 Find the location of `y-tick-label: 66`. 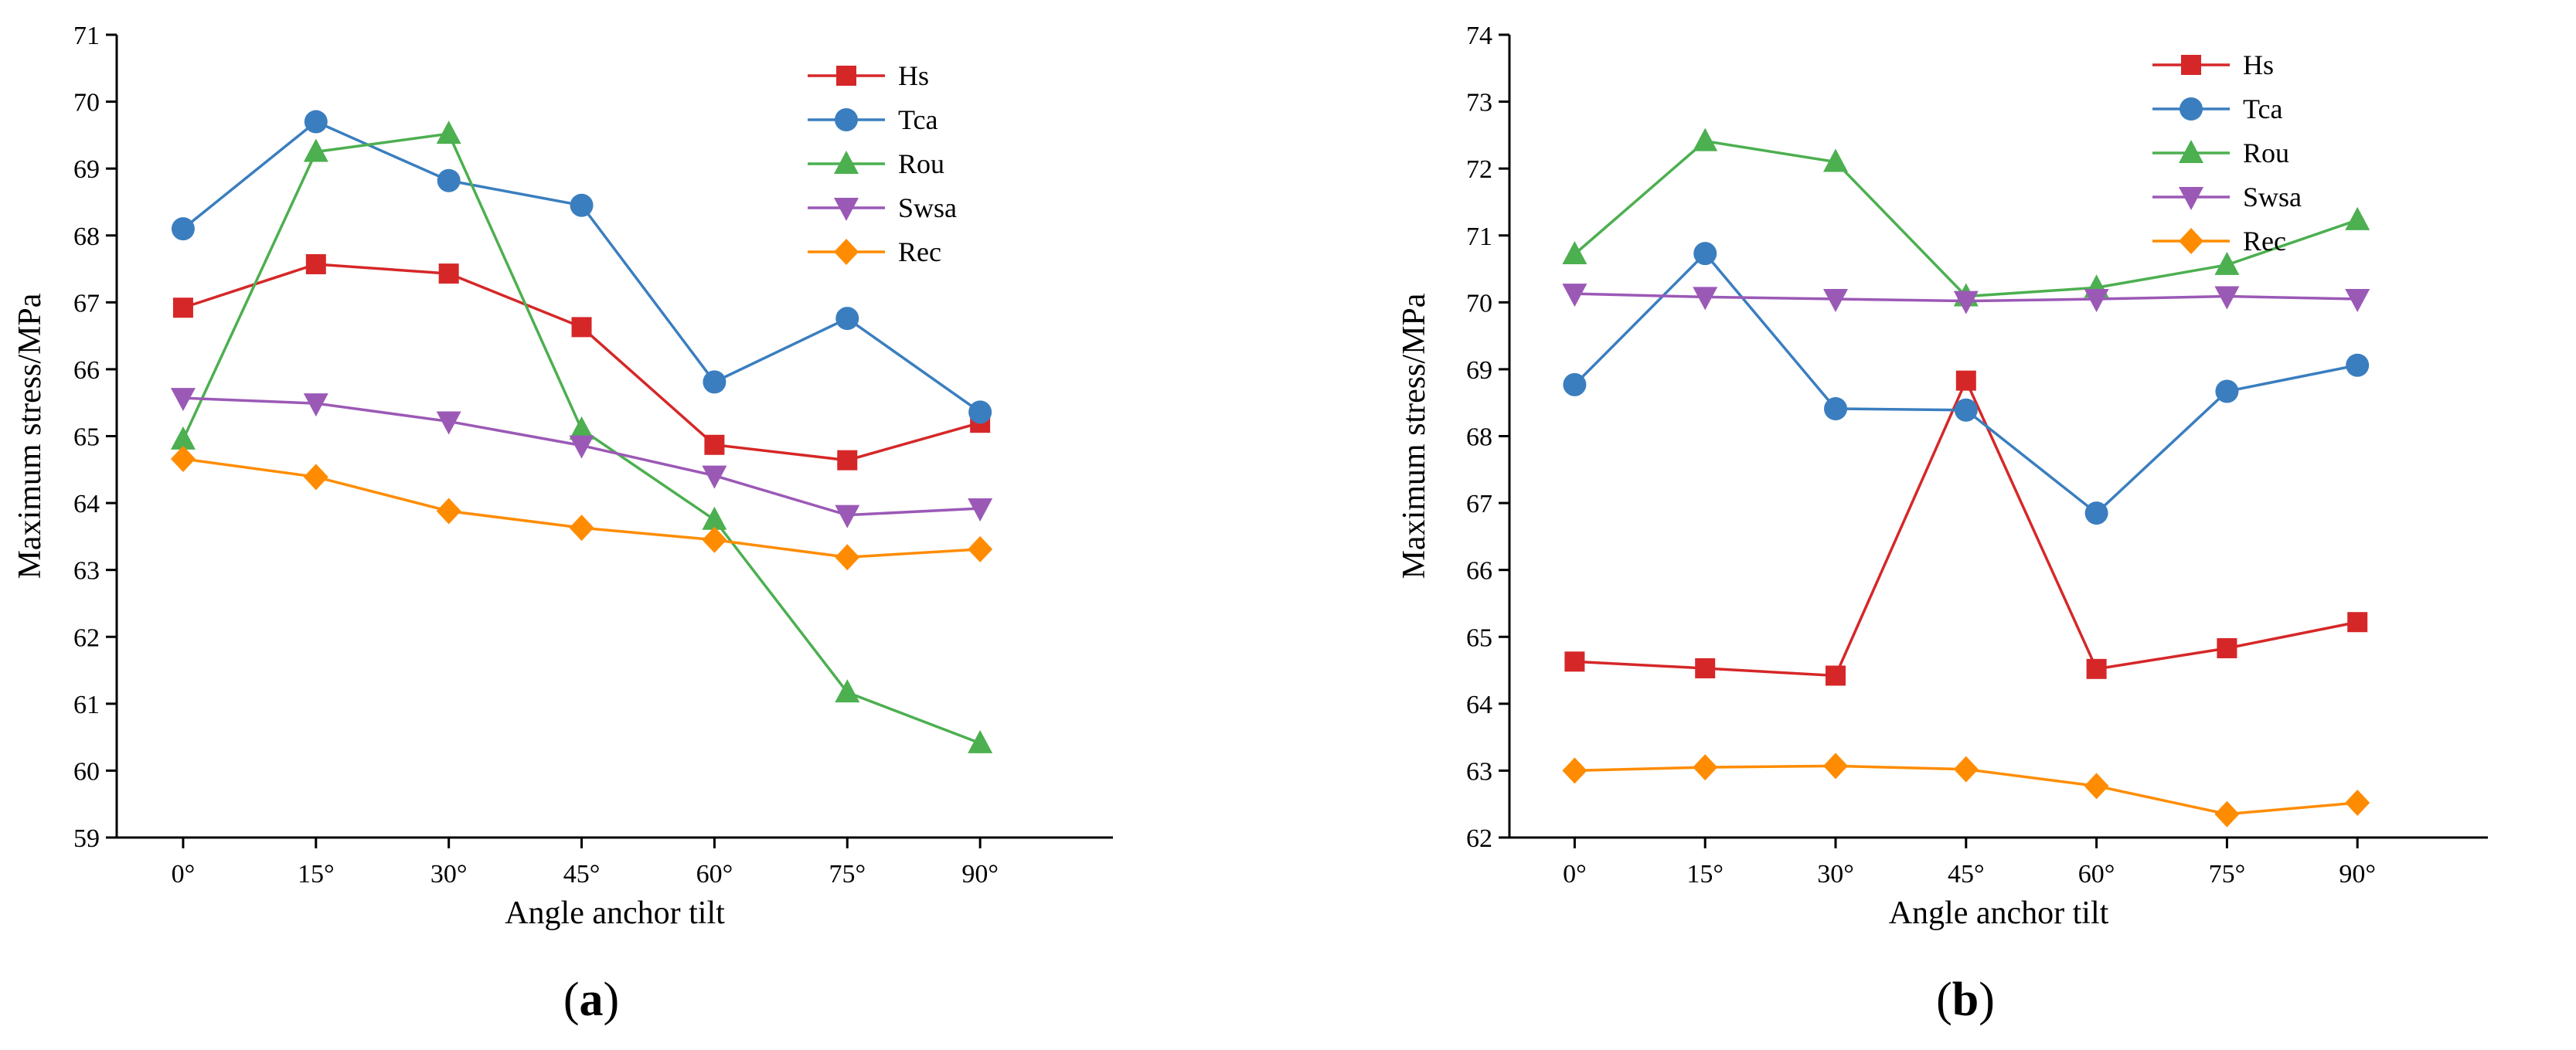

y-tick-label: 66 is located at coordinates (1479, 571).